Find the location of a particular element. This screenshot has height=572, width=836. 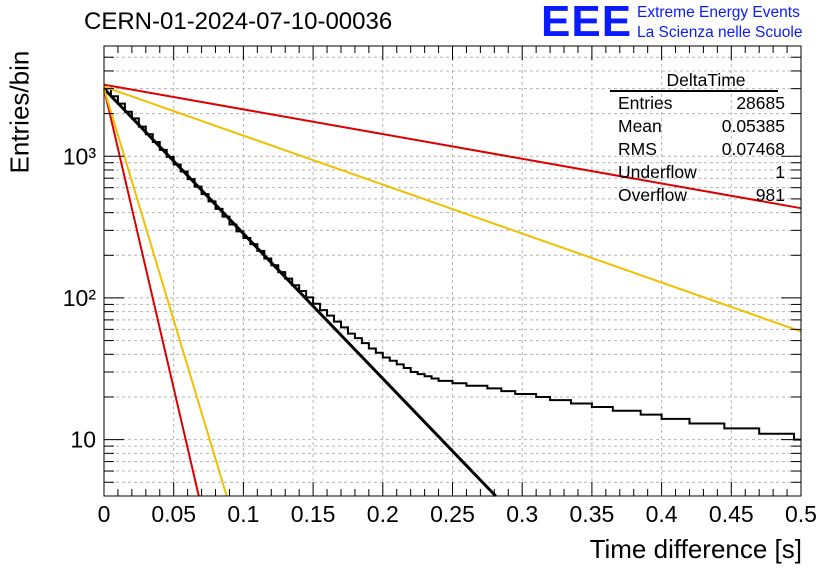

stats-key: Underflow is located at coordinates (657, 172).